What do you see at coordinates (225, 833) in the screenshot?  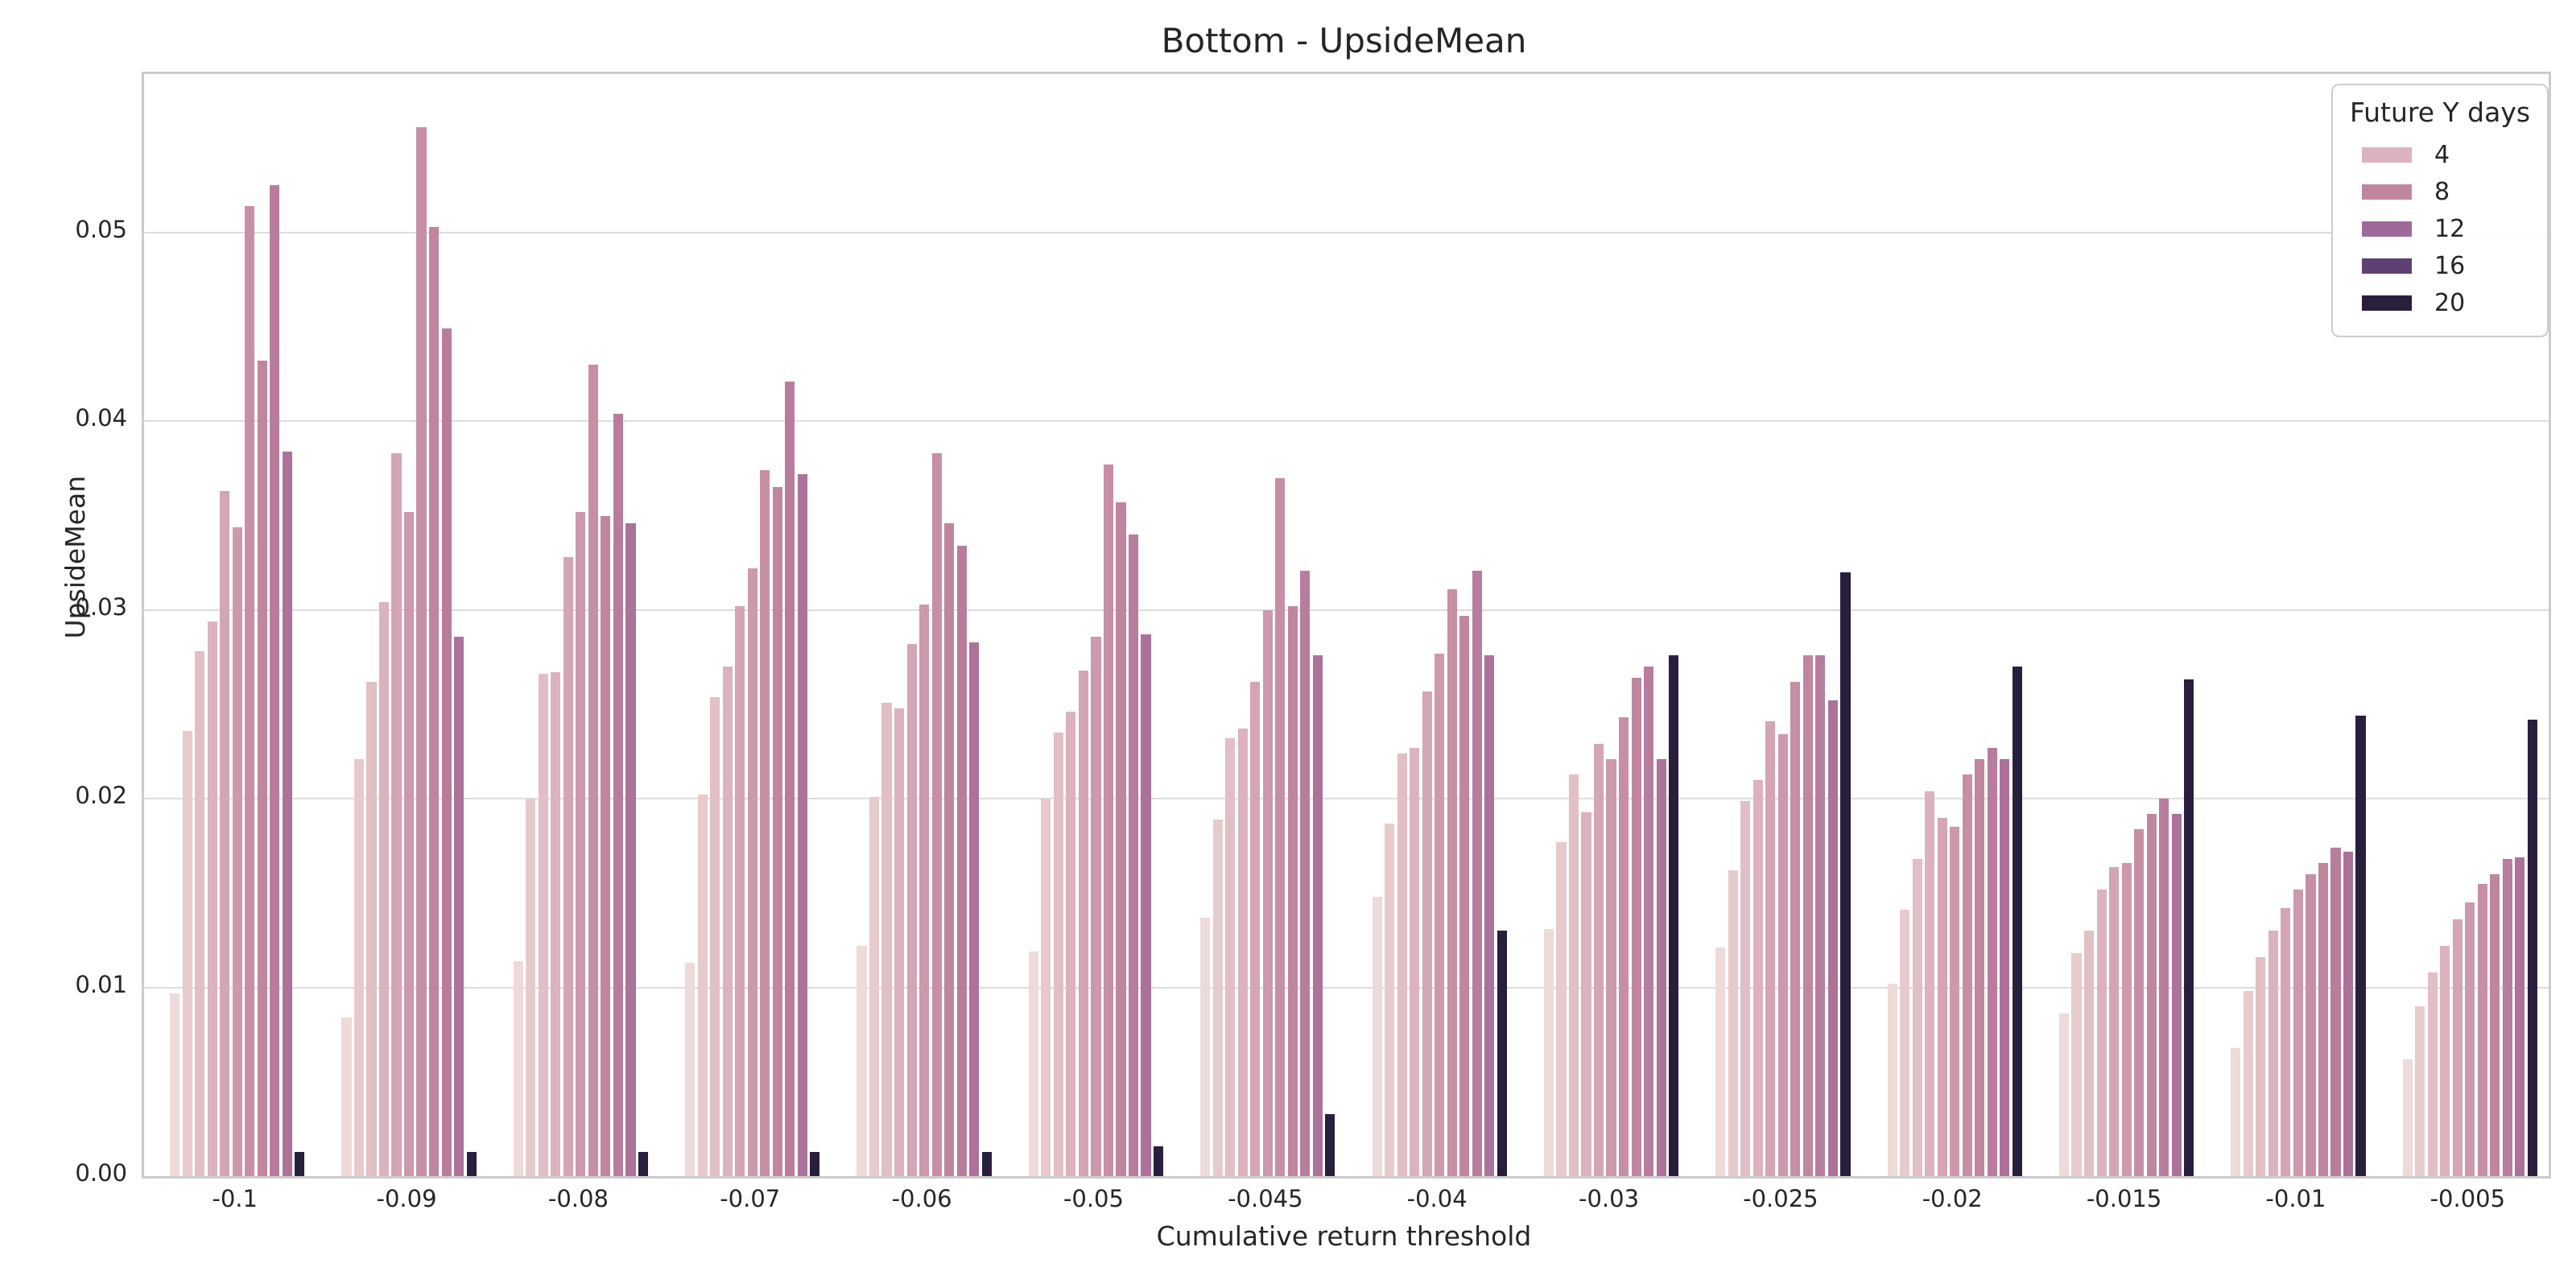 I see `bar-days-5-x--0.1` at bounding box center [225, 833].